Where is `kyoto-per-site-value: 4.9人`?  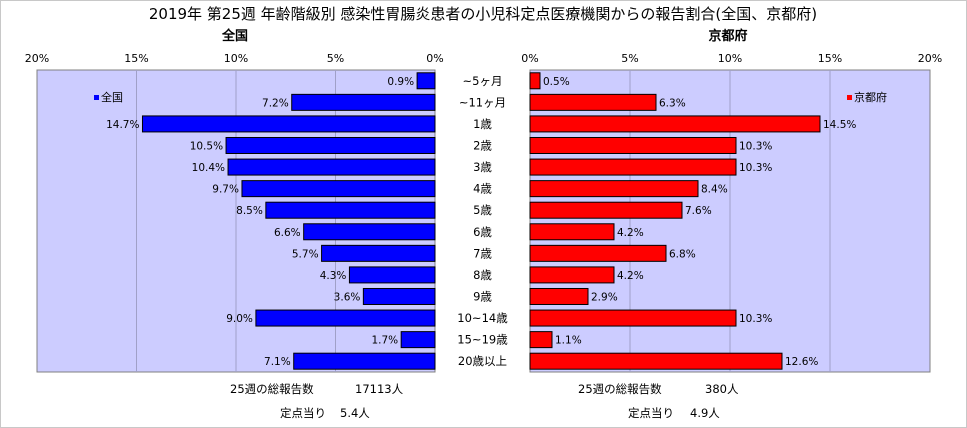 kyoto-per-site-value: 4.9人 is located at coordinates (705, 413).